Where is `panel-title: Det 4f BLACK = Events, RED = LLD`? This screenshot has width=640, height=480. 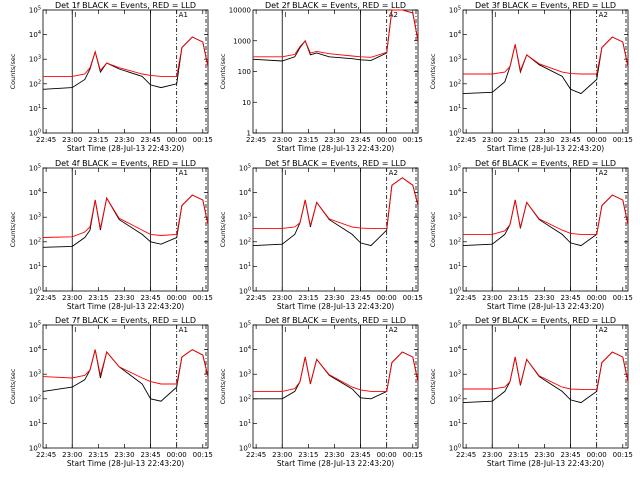
panel-title: Det 4f BLACK = Events, RED = LLD is located at coordinates (125, 163).